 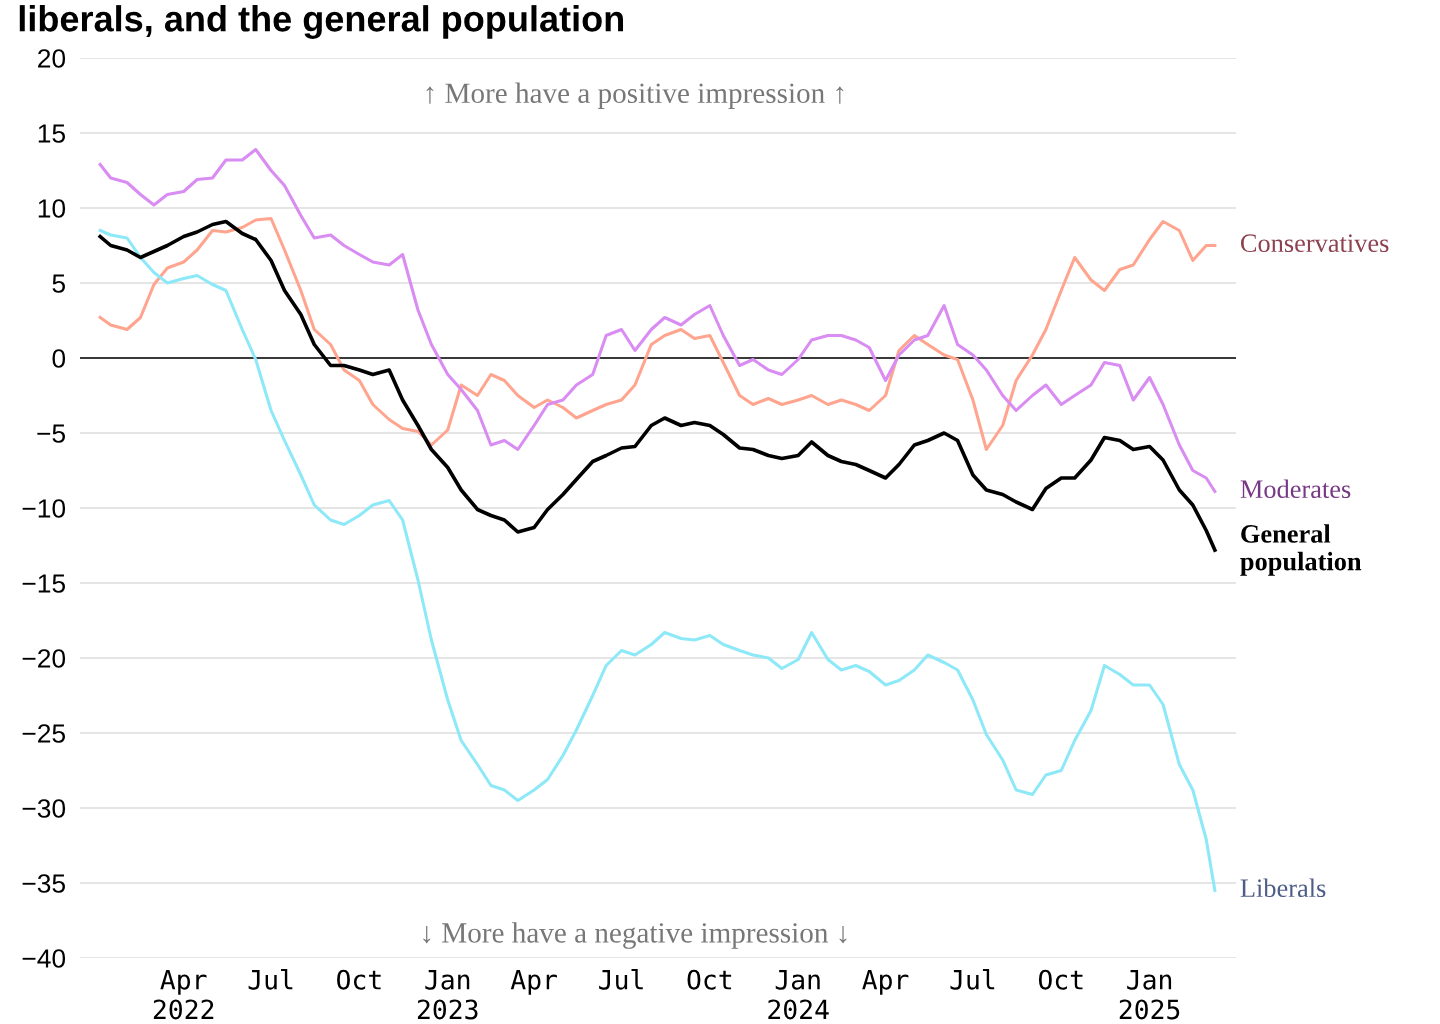 I want to click on y-tick-label: −40, so click(x=44, y=958).